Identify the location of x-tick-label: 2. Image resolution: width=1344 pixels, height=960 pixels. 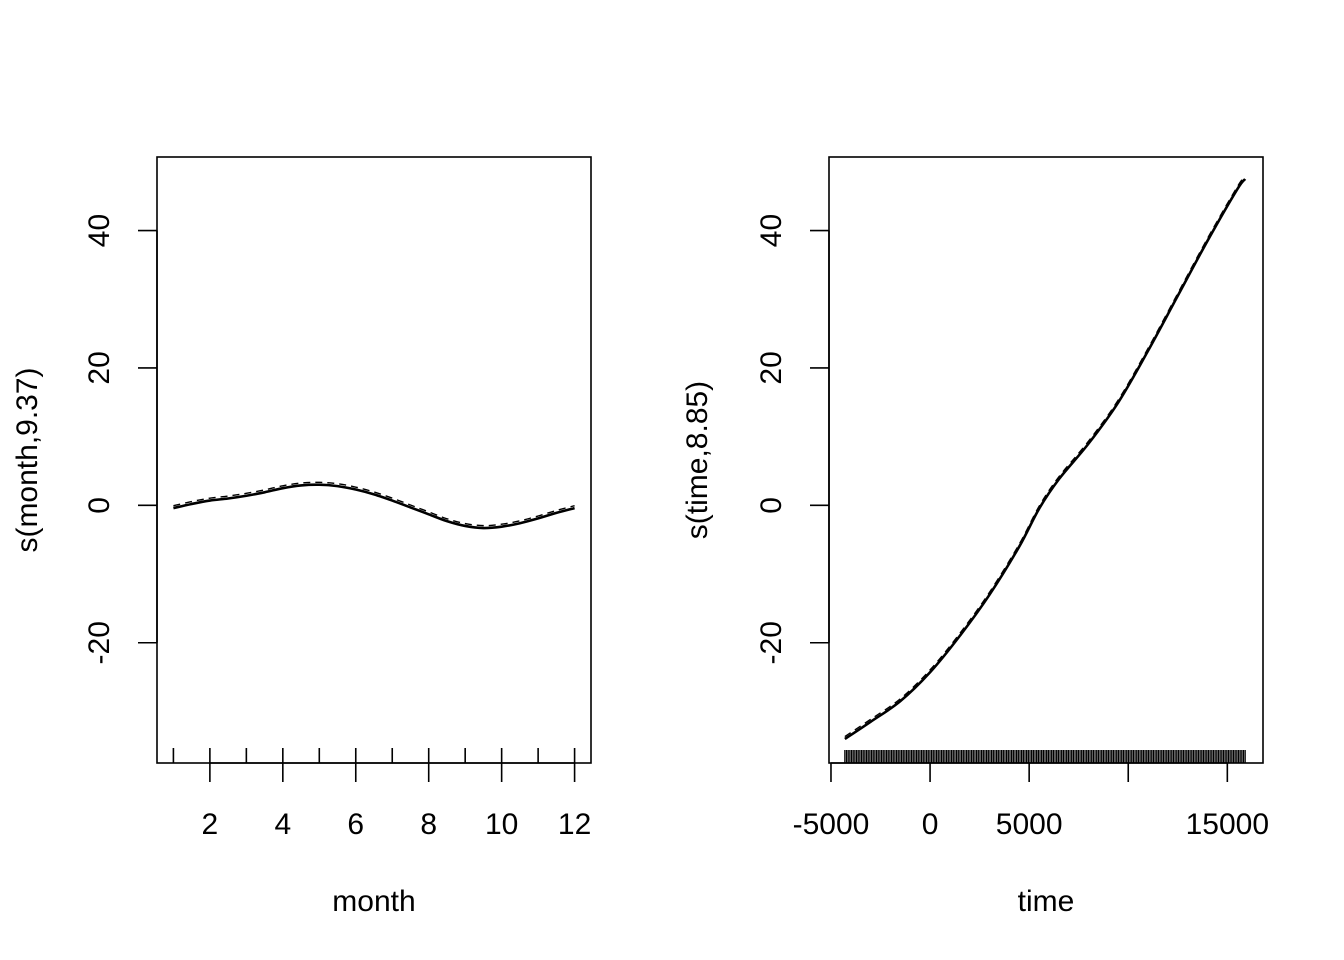
(210, 824).